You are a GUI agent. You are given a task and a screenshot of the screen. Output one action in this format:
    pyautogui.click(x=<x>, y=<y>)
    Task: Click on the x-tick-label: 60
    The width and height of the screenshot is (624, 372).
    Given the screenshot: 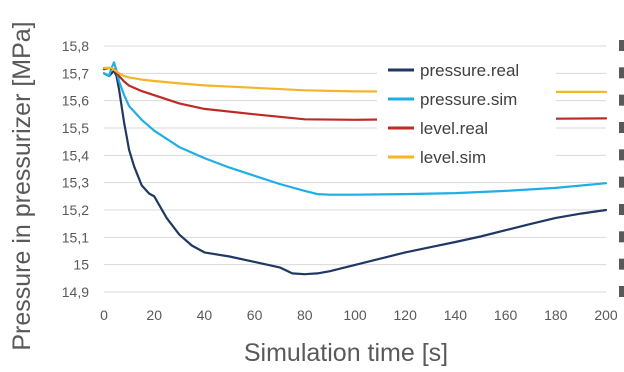 What is the action you would take?
    pyautogui.click(x=255, y=315)
    